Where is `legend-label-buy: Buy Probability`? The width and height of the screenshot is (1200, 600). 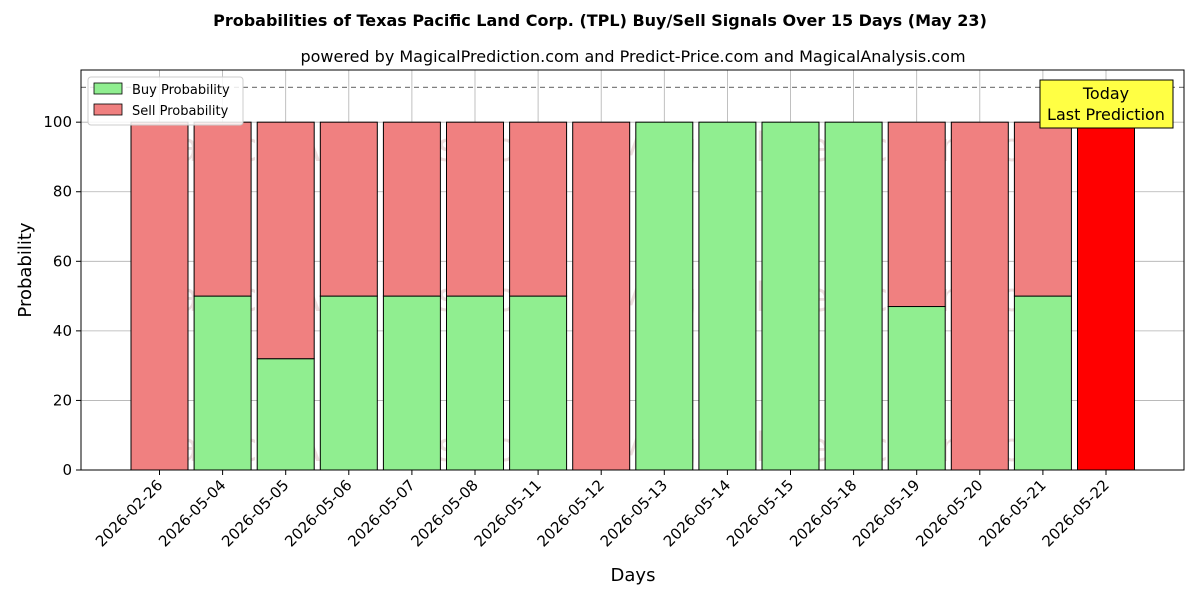 legend-label-buy: Buy Probability is located at coordinates (181, 90).